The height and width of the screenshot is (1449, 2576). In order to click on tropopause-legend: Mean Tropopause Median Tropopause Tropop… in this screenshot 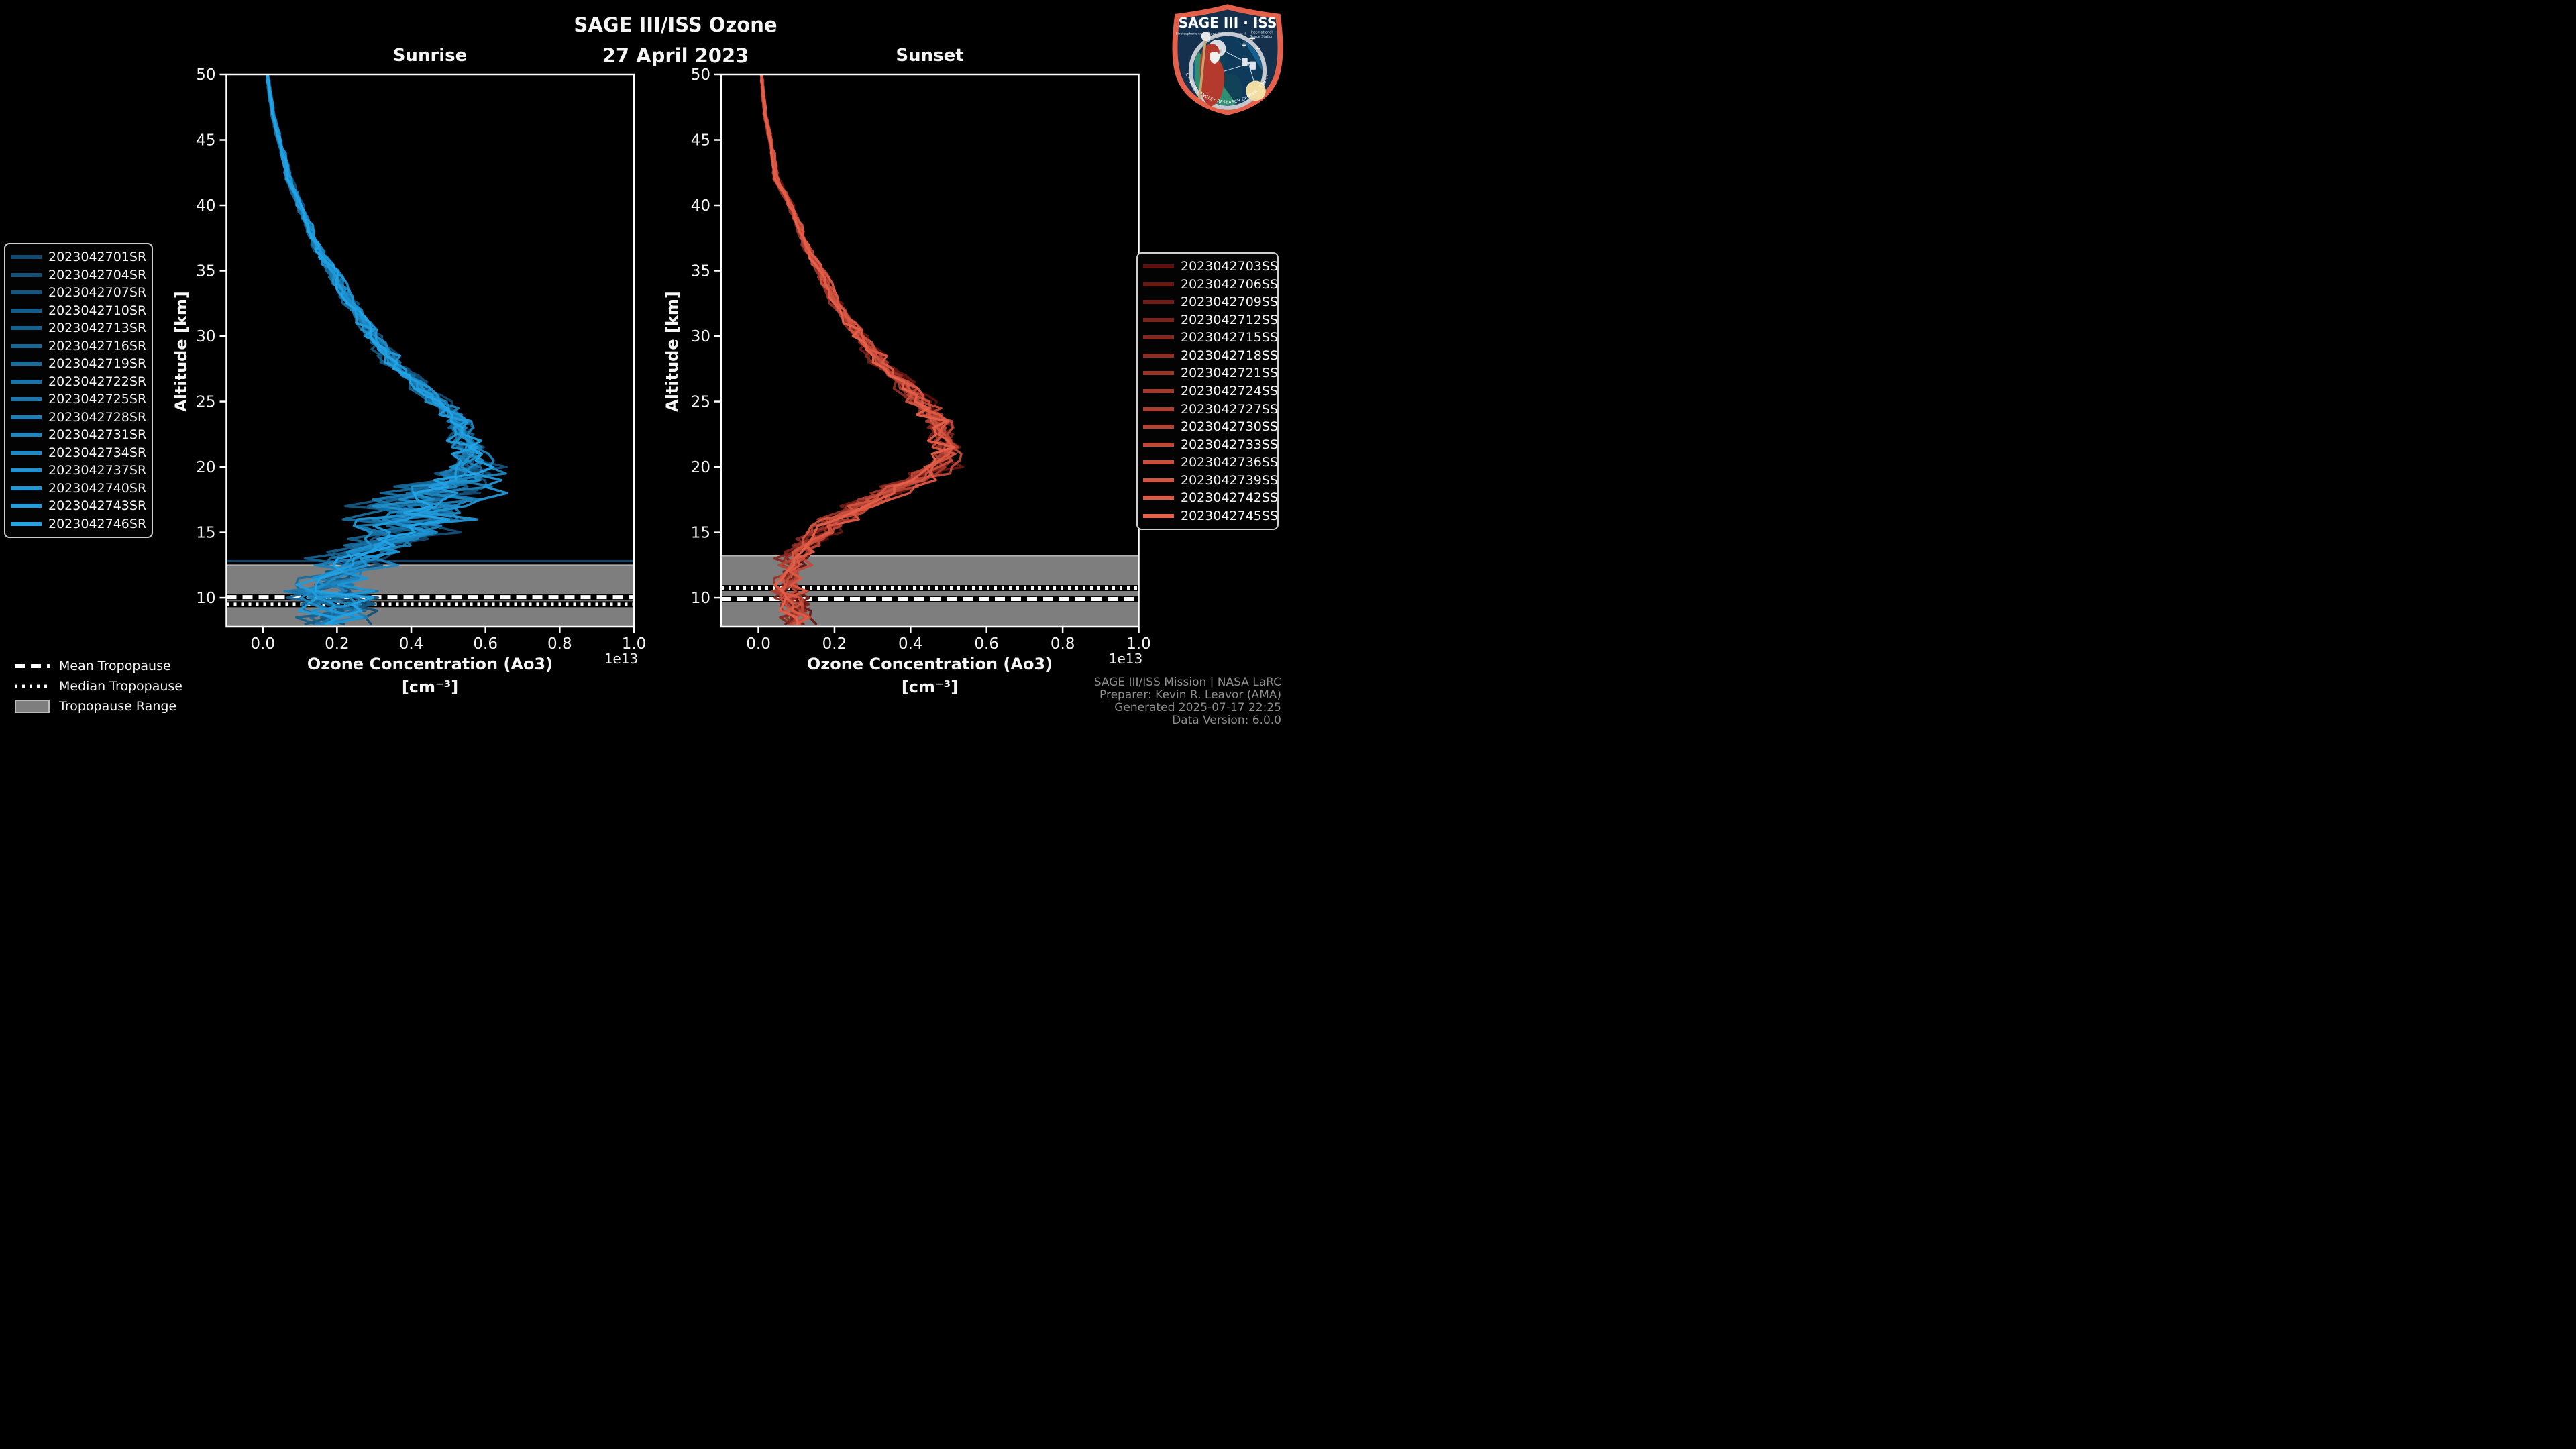, I will do `click(98, 686)`.